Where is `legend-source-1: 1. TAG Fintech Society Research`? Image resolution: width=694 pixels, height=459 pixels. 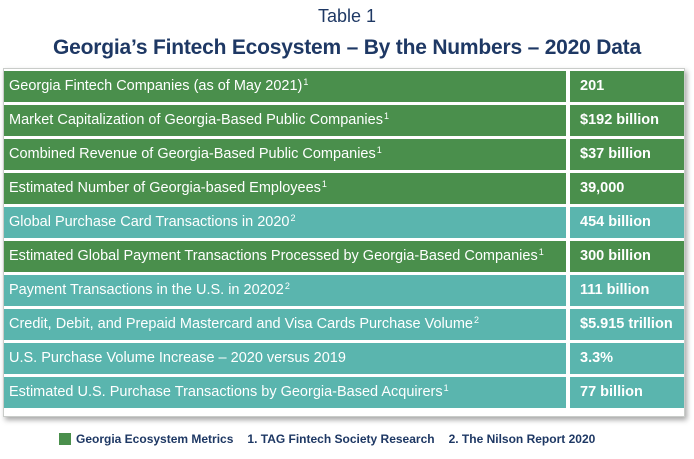
legend-source-1: 1. TAG Fintech Society Research is located at coordinates (341, 439).